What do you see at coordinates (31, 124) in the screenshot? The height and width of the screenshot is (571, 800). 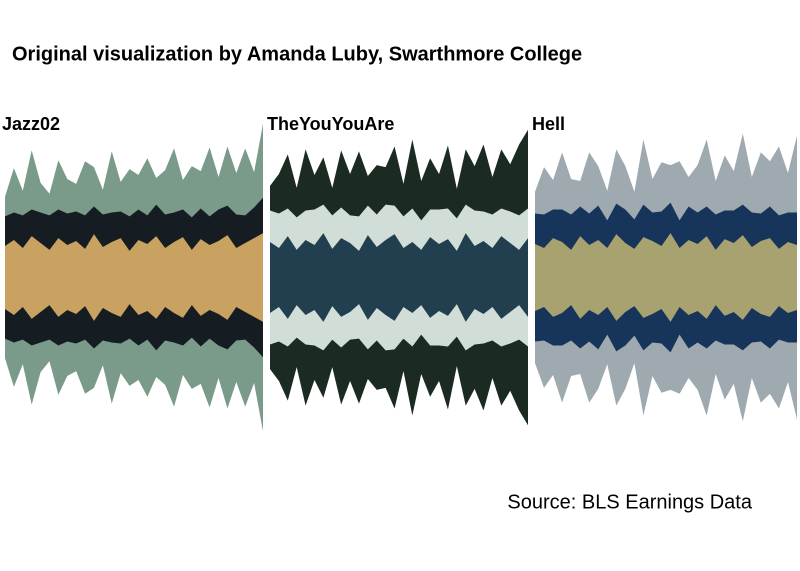 I see `panel-title: Jazz02` at bounding box center [31, 124].